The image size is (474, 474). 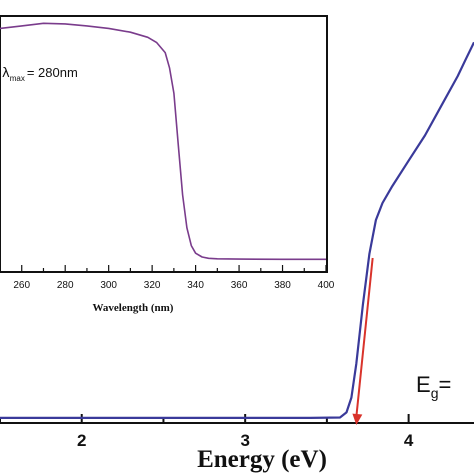 I want to click on inset-x-tick-label: 400, so click(x=326, y=285).